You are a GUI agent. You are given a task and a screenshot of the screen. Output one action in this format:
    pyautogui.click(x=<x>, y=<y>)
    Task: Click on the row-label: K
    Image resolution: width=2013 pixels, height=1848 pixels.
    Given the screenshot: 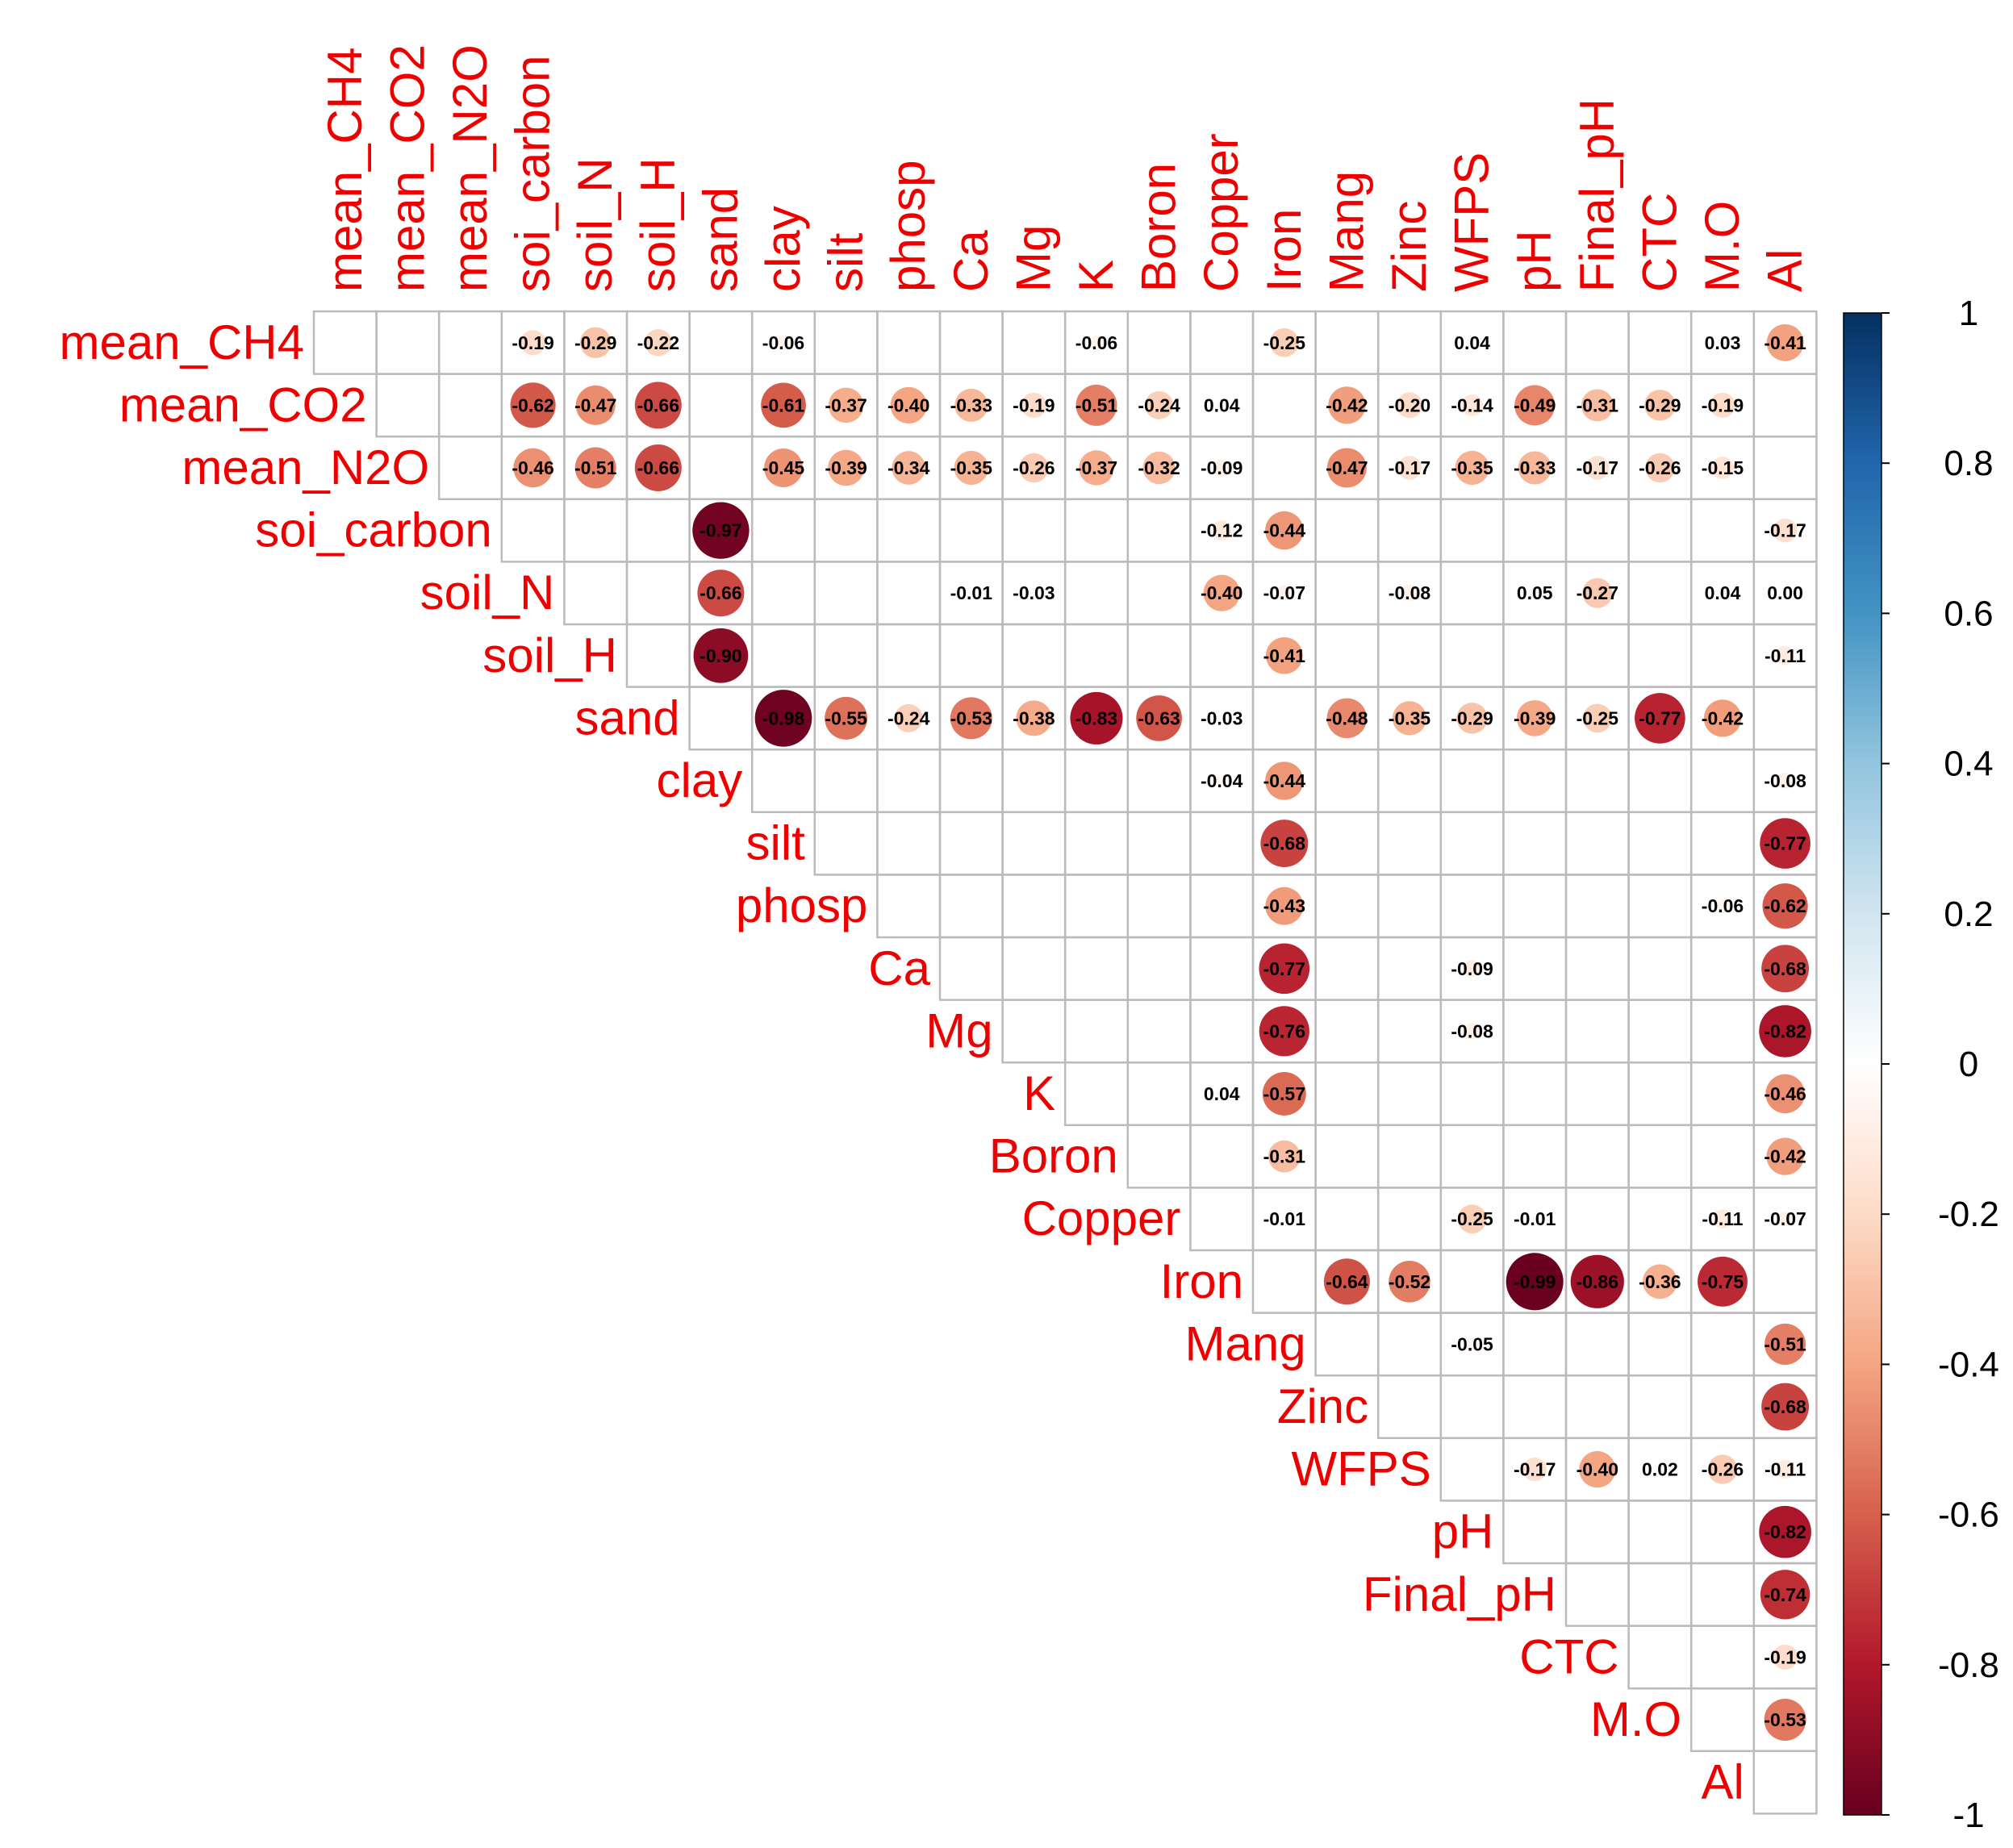 What is the action you would take?
    pyautogui.click(x=1039, y=1093)
    